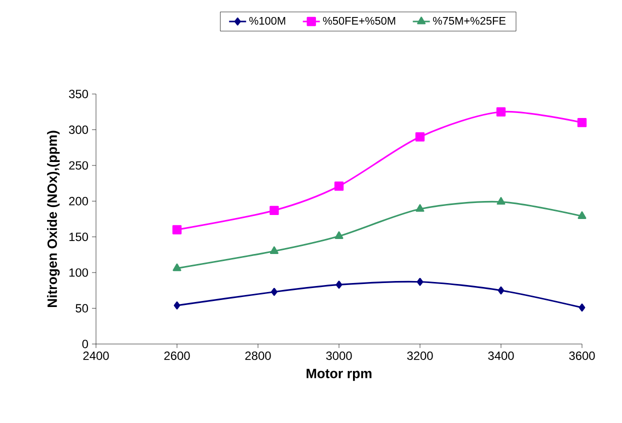 This screenshot has width=622, height=423. What do you see at coordinates (78, 165) in the screenshot?
I see `y-tick-label: 250` at bounding box center [78, 165].